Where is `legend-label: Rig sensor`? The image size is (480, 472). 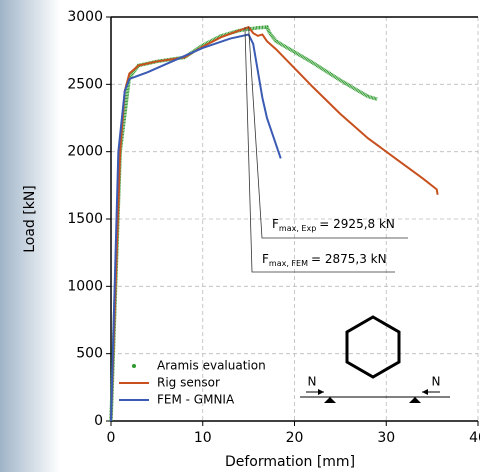
legend-label: Rig sensor is located at coordinates (188, 383).